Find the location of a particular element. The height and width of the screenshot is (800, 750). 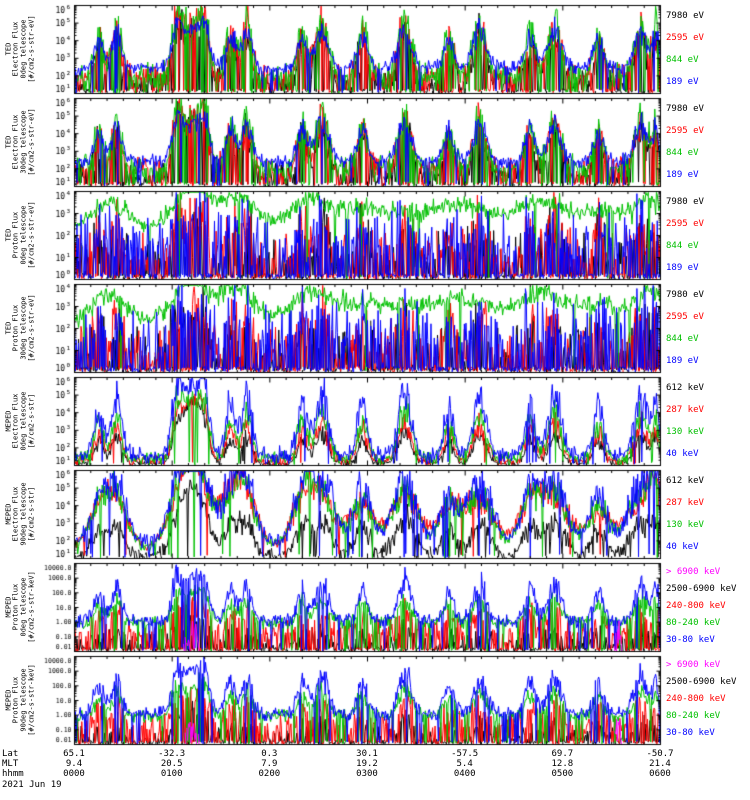

panel-8-legend-2: 2500-6900 keV is located at coordinates (701, 682).